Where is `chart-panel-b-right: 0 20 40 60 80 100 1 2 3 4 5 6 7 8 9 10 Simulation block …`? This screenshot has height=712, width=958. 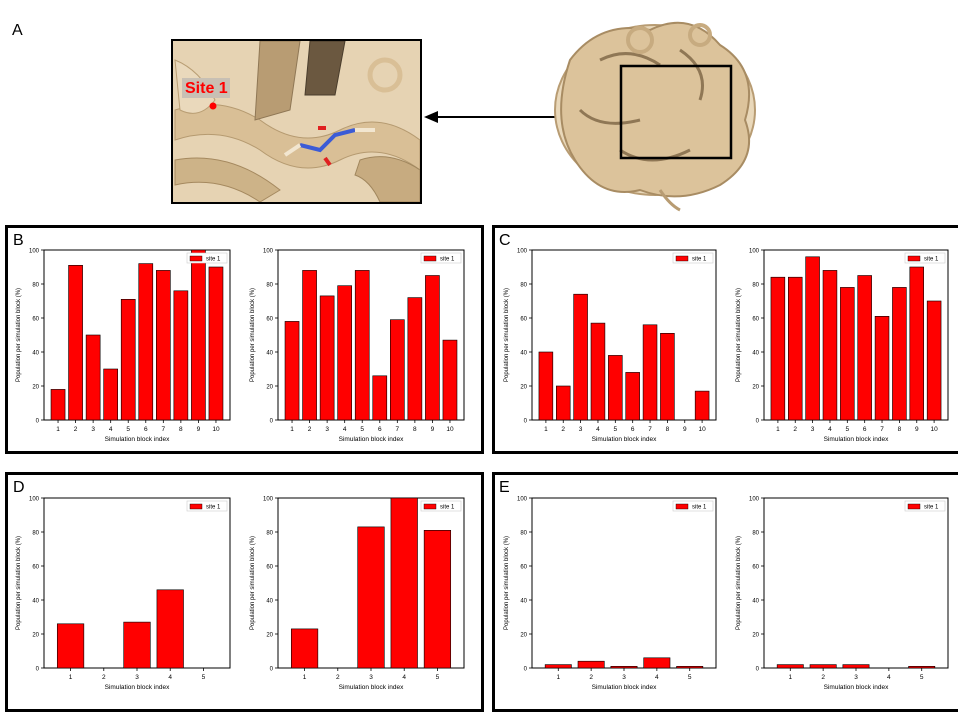
chart-panel-b-right: 0 20 40 60 80 100 1 2 3 4 5 6 7 8 9 10 Simulation block … is located at coordinates (357, 346).